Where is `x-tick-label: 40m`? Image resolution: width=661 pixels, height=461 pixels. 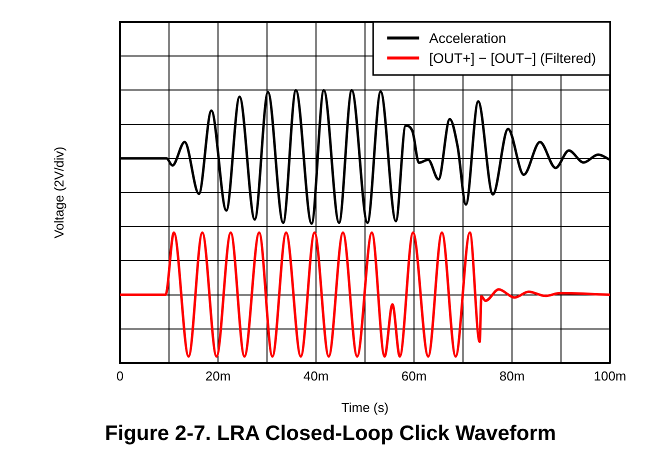
x-tick-label: 40m is located at coordinates (316, 376).